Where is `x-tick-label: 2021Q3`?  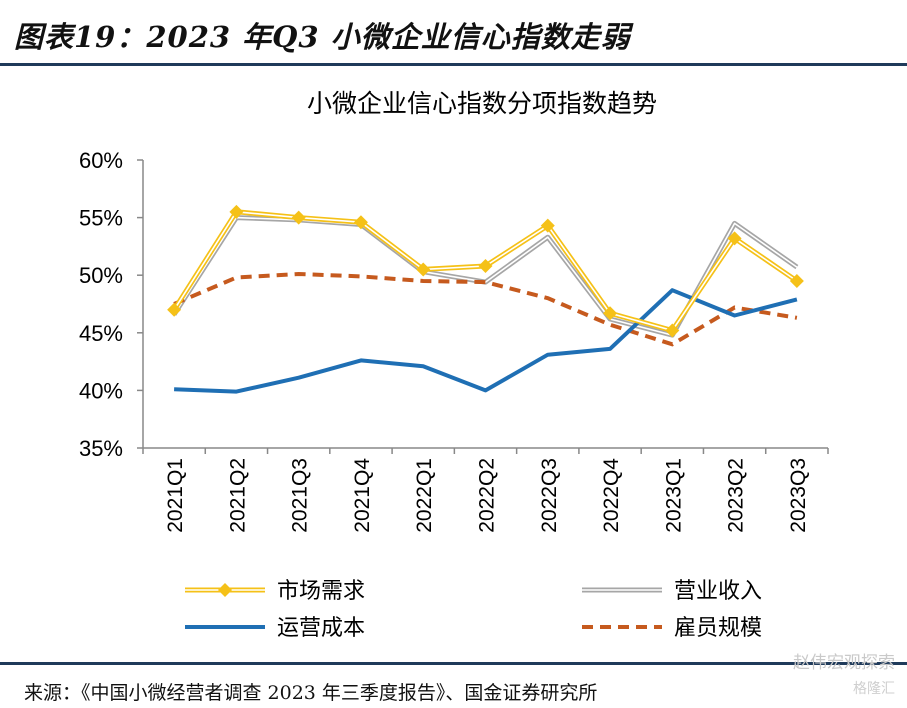 x-tick-label: 2021Q3 is located at coordinates (300, 495).